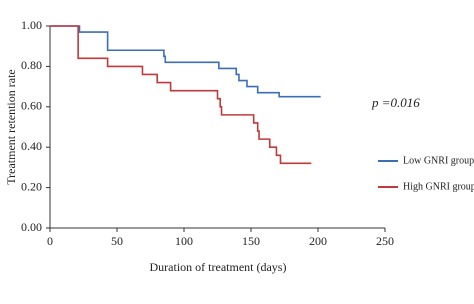 Image resolution: width=474 pixels, height=304 pixels. What do you see at coordinates (438, 160) in the screenshot?
I see `legend-label: Low GNRI group` at bounding box center [438, 160].